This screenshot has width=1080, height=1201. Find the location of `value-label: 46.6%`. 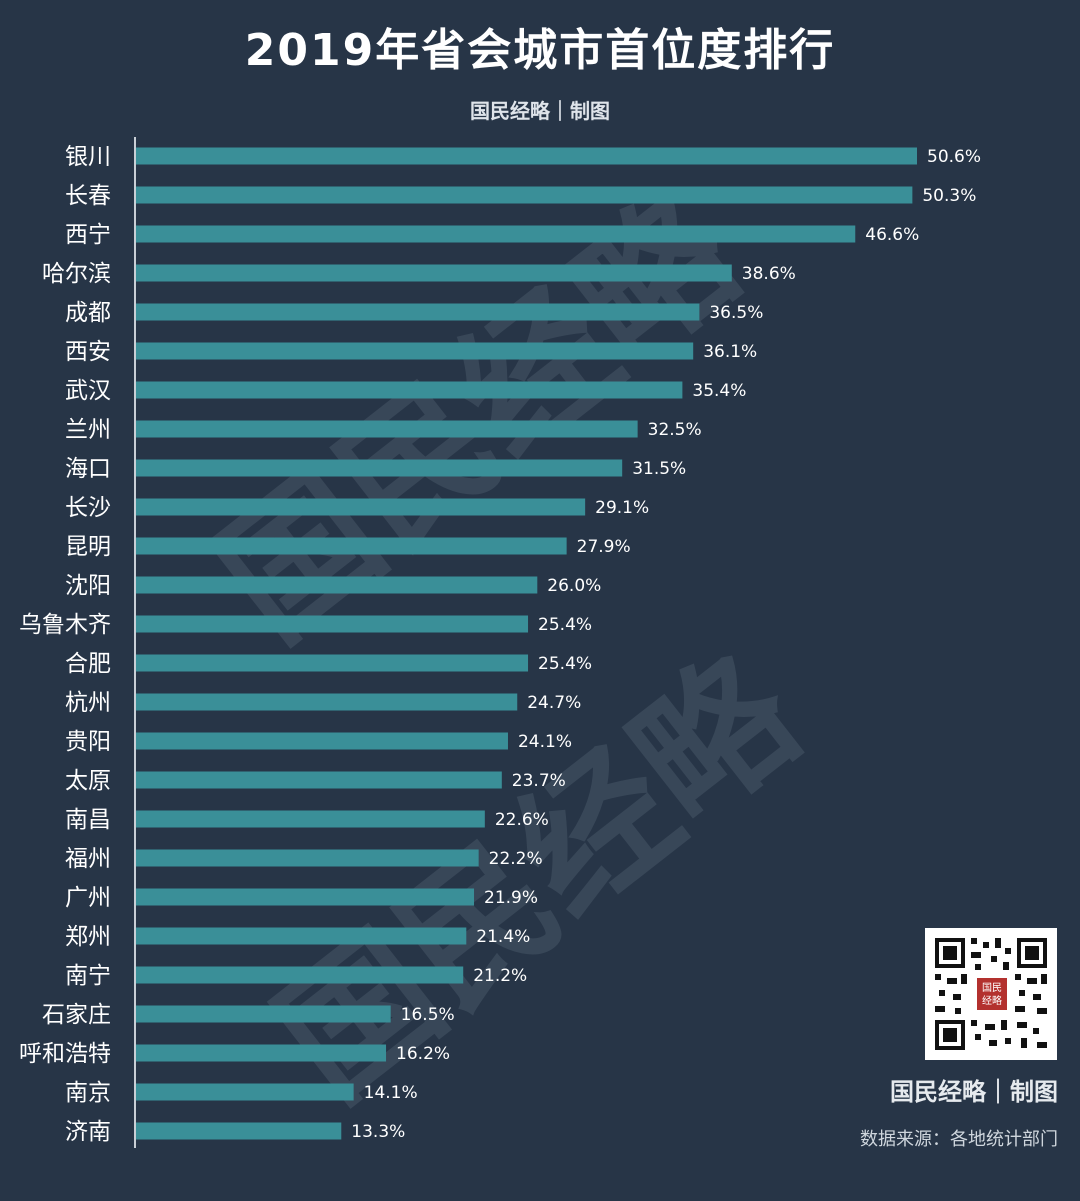

value-label: 46.6% is located at coordinates (892, 235).